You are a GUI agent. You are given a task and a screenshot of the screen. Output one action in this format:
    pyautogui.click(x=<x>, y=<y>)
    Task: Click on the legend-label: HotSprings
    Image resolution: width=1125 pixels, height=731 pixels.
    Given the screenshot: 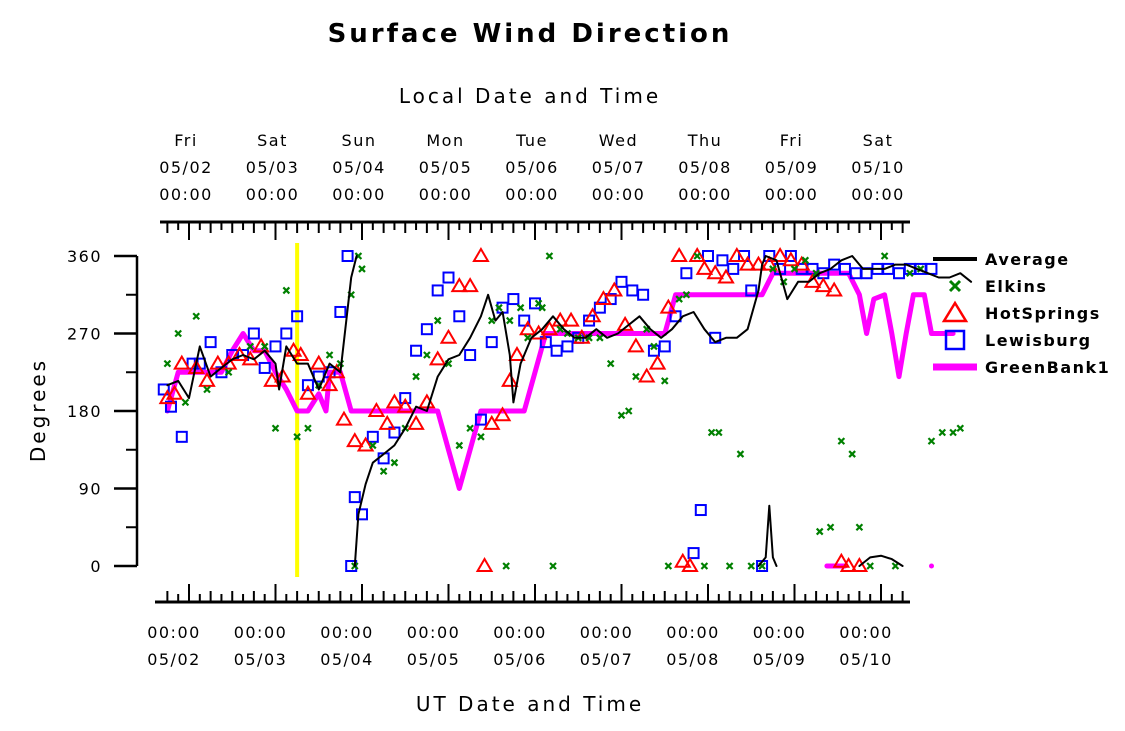 What is the action you would take?
    pyautogui.click(x=1043, y=313)
    